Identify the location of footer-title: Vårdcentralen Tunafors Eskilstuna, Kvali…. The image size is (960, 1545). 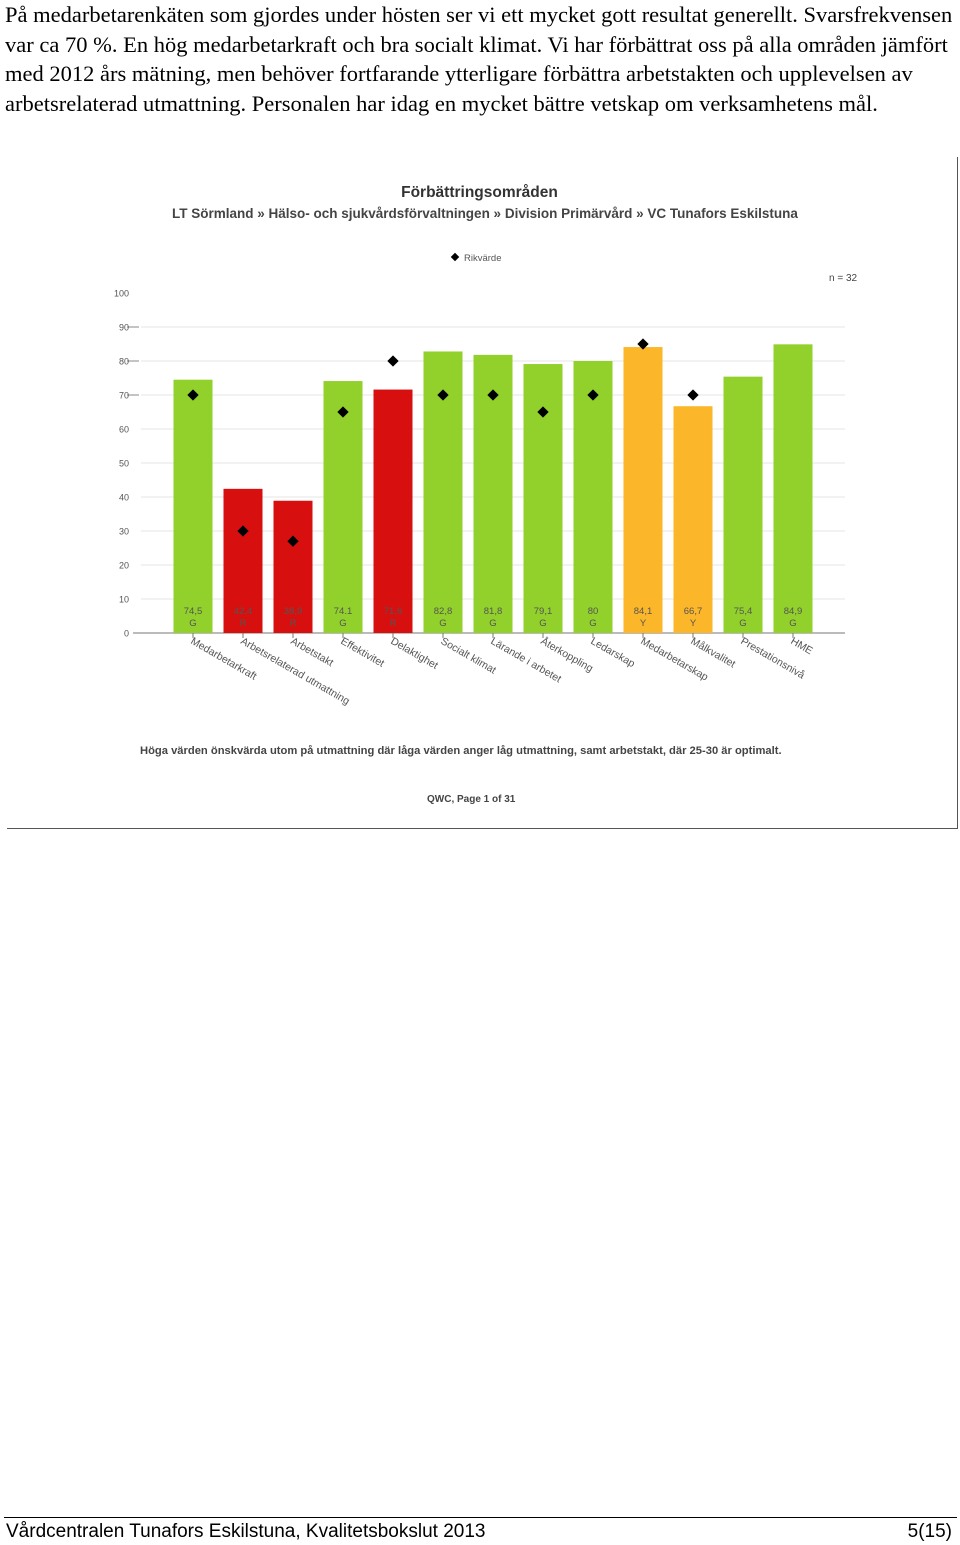
(246, 1531).